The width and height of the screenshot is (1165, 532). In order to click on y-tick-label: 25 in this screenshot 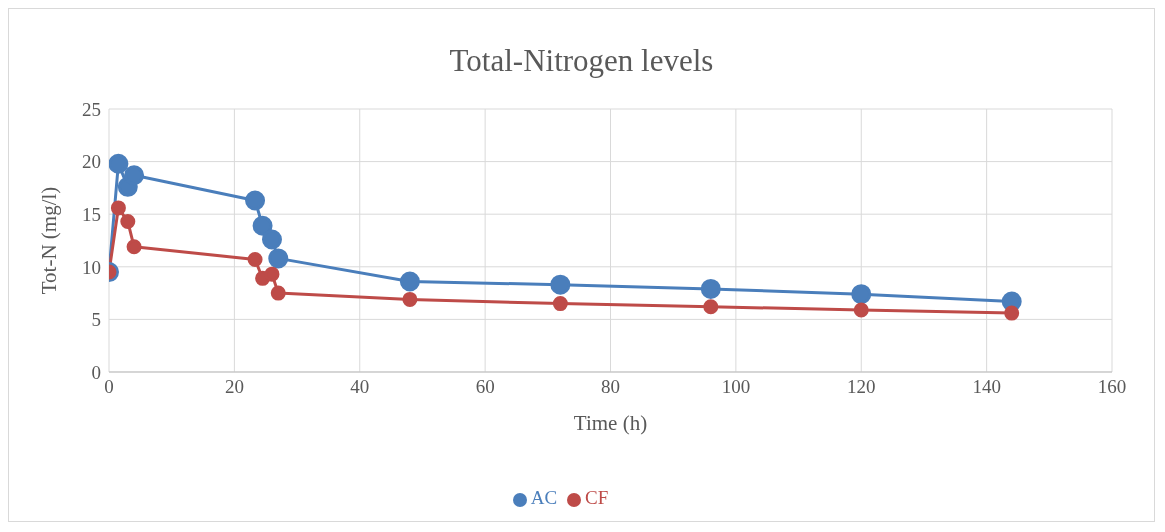, I will do `click(91, 109)`.